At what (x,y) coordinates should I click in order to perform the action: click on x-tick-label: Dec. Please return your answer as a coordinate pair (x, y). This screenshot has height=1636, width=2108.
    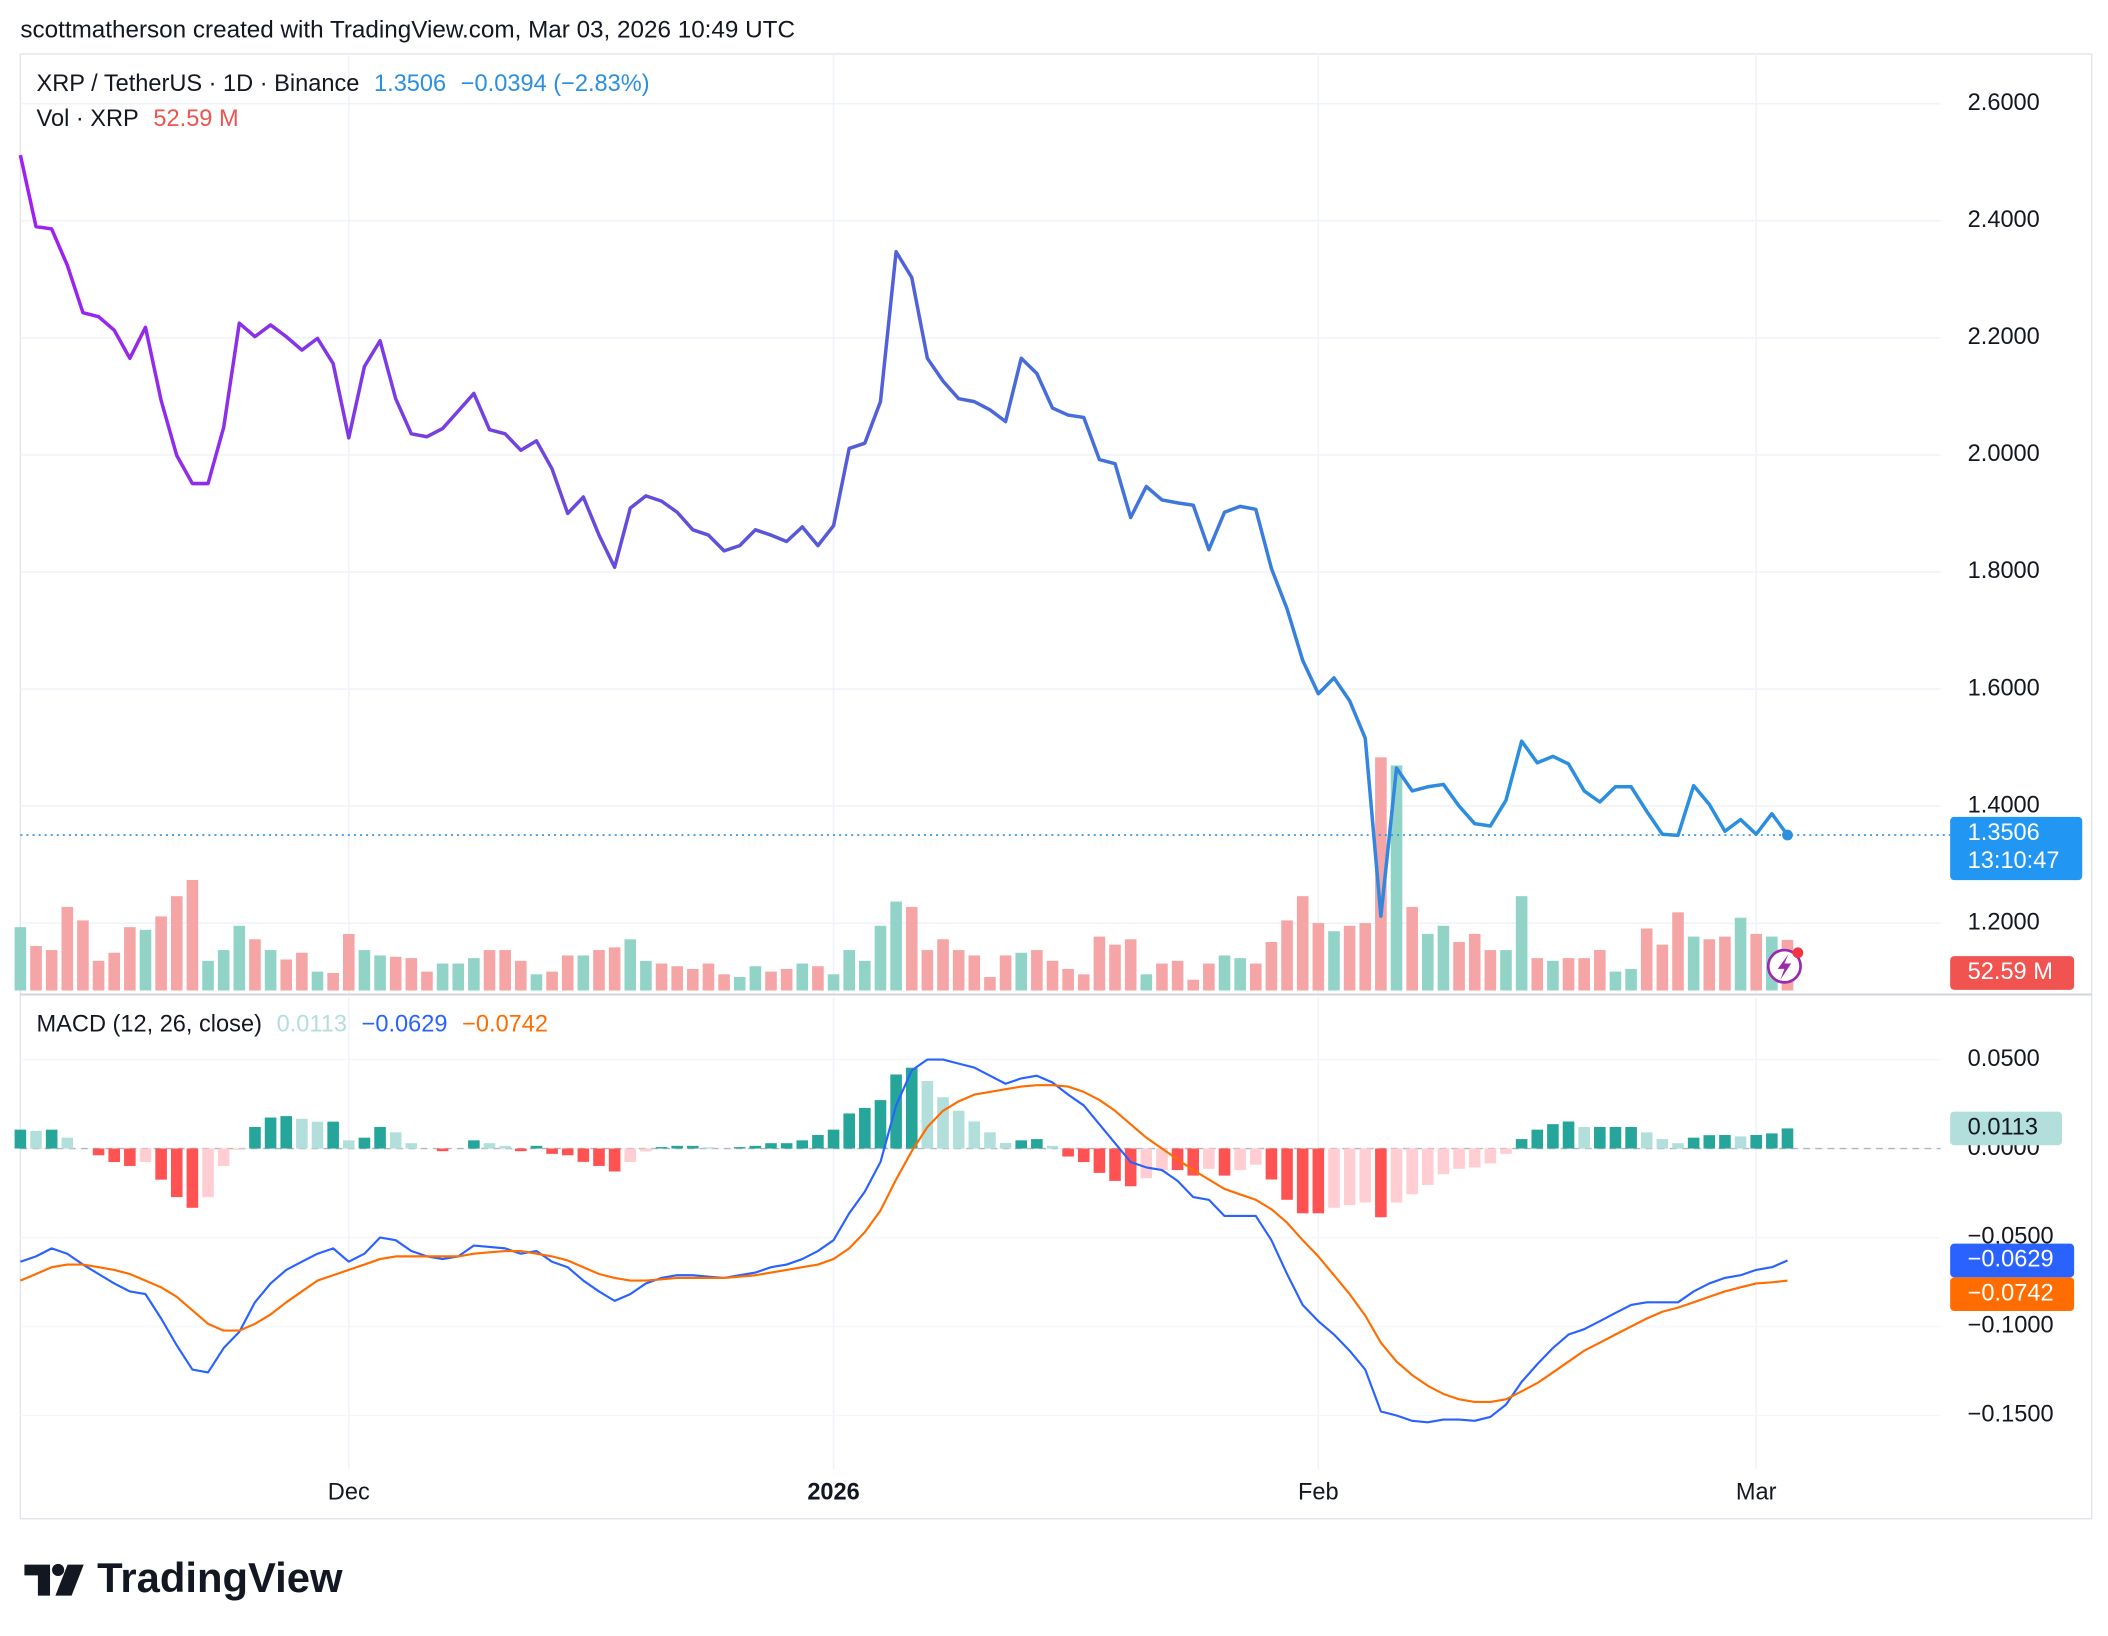
    Looking at the image, I should click on (349, 1491).